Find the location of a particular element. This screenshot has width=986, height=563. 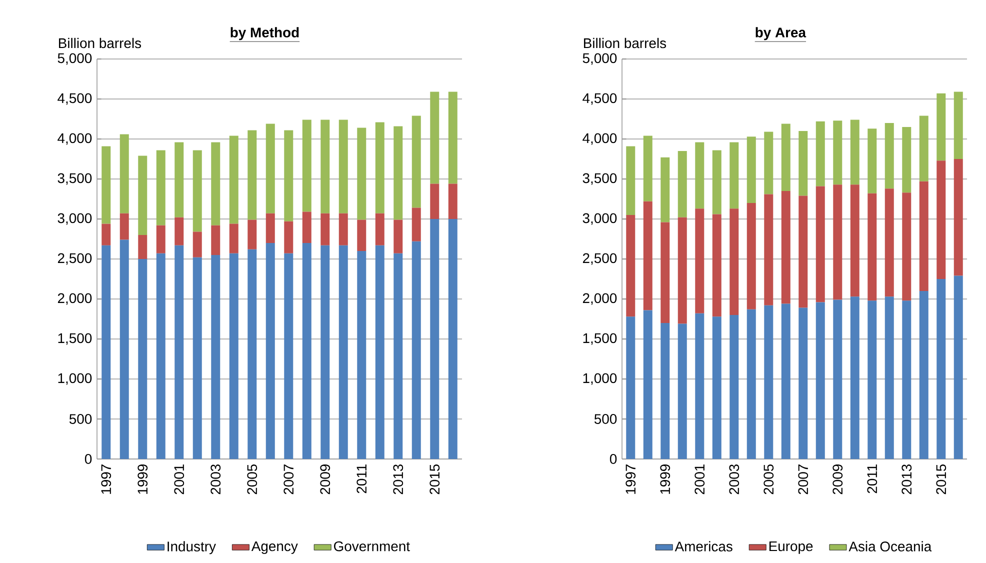

x-tick-label: 2003 is located at coordinates (734, 479).